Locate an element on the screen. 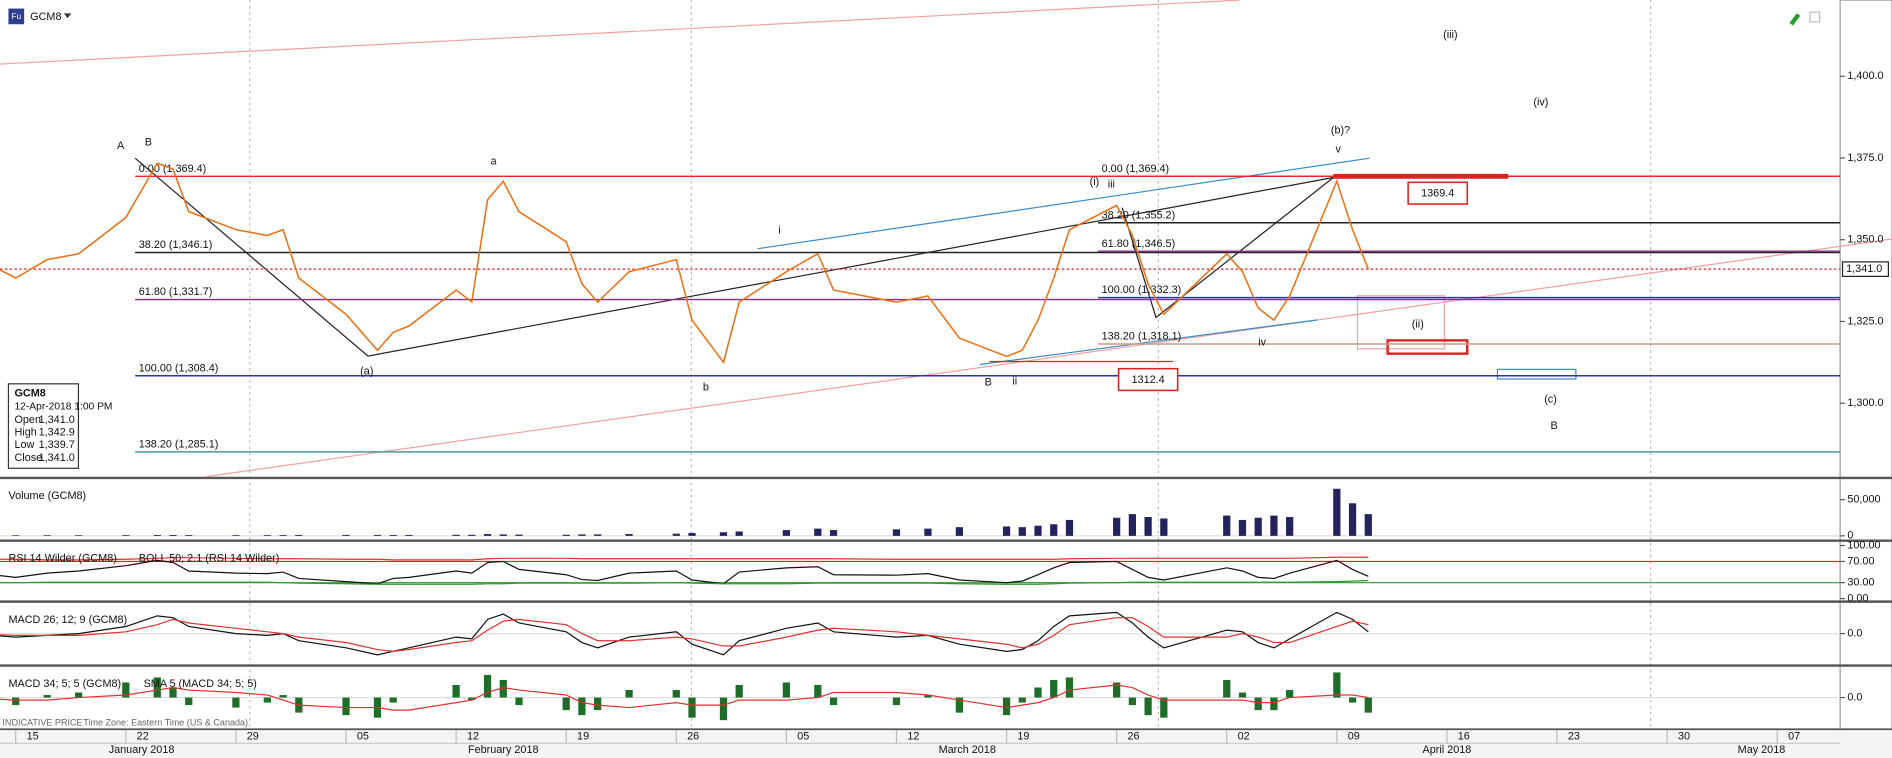 The image size is (1892, 758). wave-line is located at coordinates (1227, 248).